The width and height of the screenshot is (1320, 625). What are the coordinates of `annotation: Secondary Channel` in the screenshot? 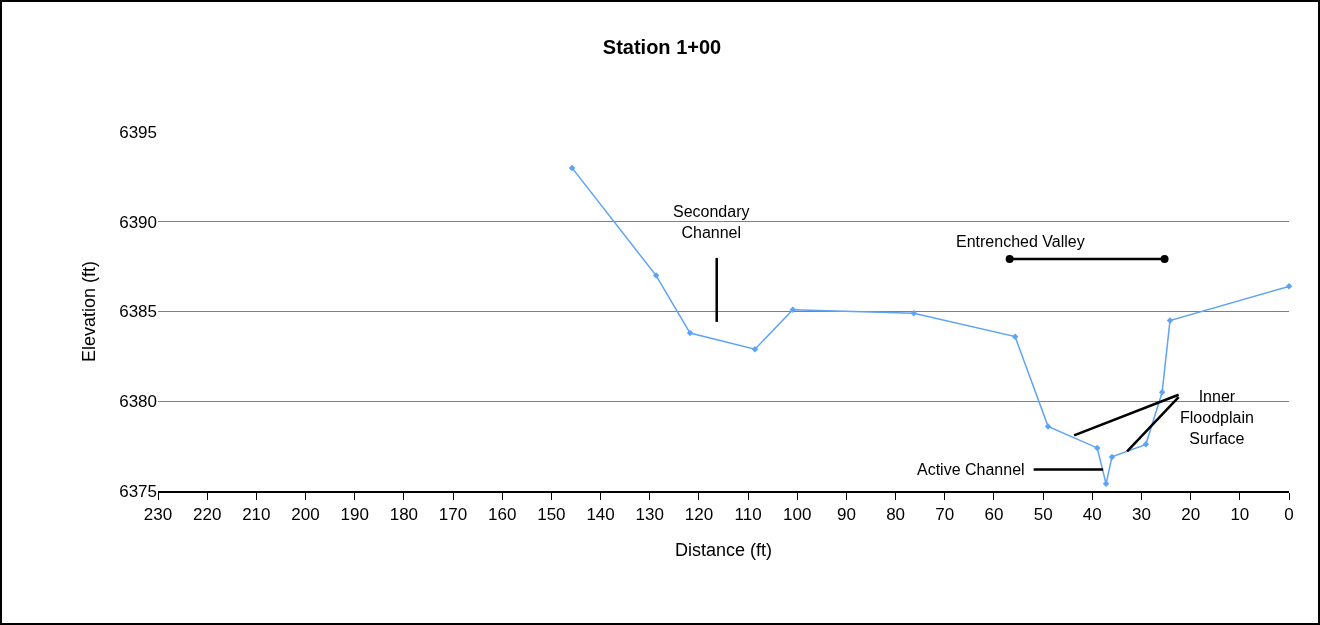 It's located at (711, 222).